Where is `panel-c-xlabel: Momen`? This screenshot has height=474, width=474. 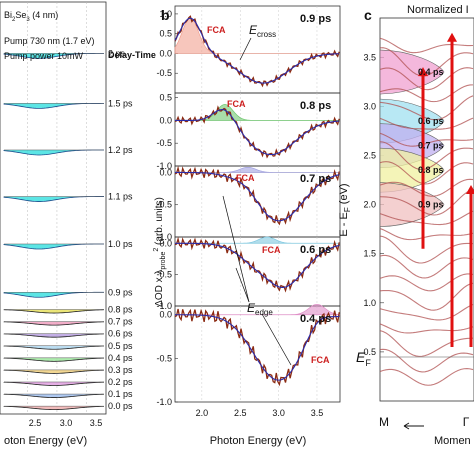
panel-c-xlabel: Momen is located at coordinates (452, 441).